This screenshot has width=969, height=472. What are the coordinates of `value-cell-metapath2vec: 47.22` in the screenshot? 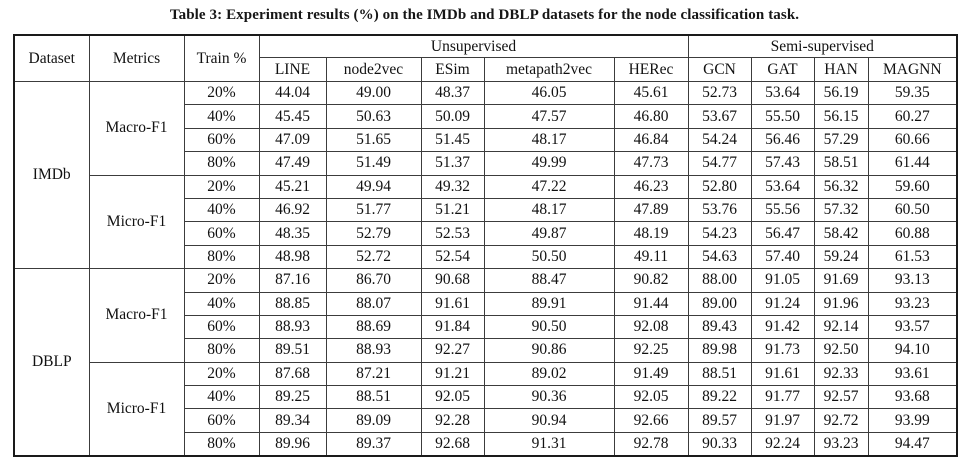 It's located at (549, 186).